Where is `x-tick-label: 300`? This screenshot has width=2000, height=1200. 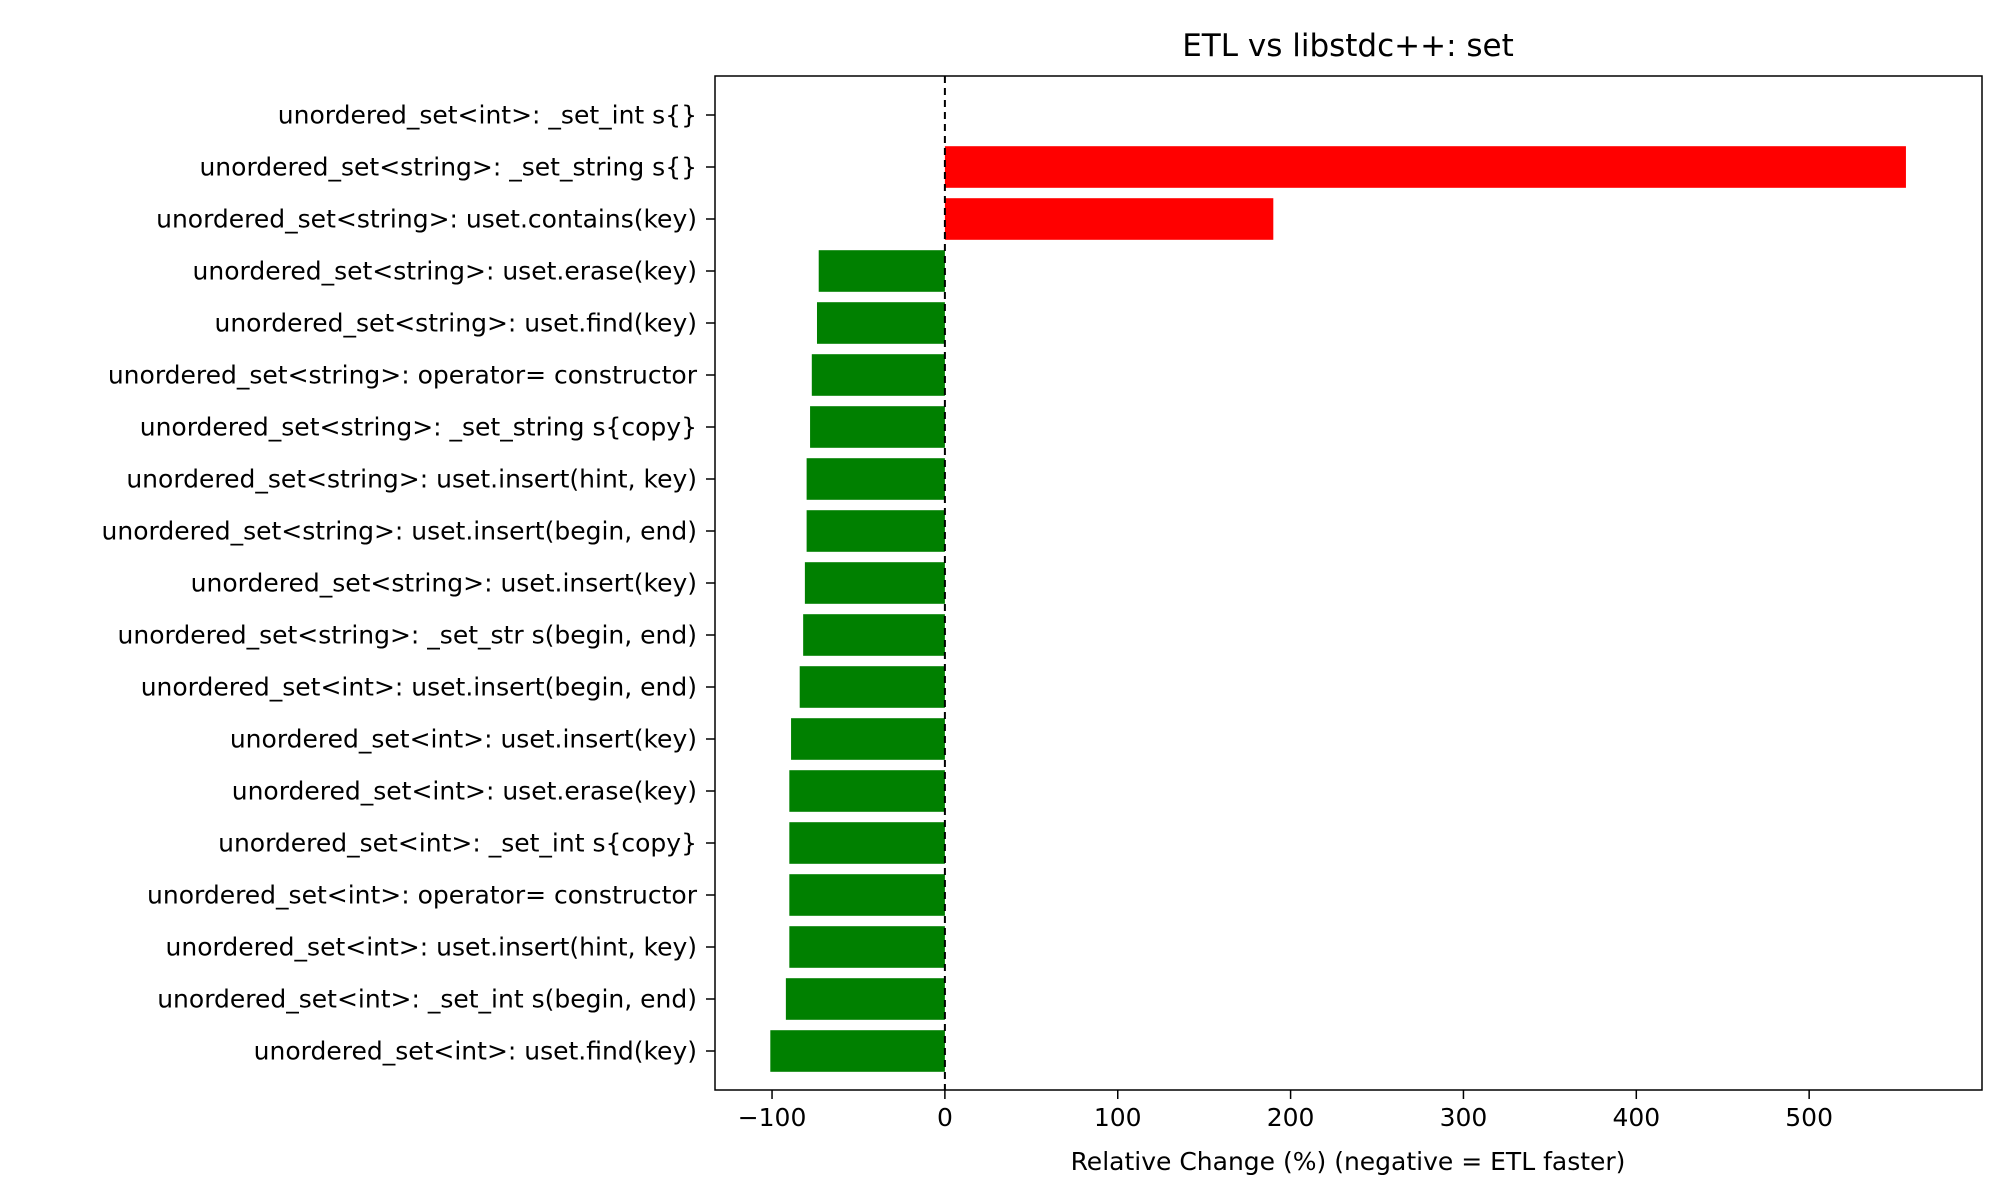 x-tick-label: 300 is located at coordinates (1464, 1117).